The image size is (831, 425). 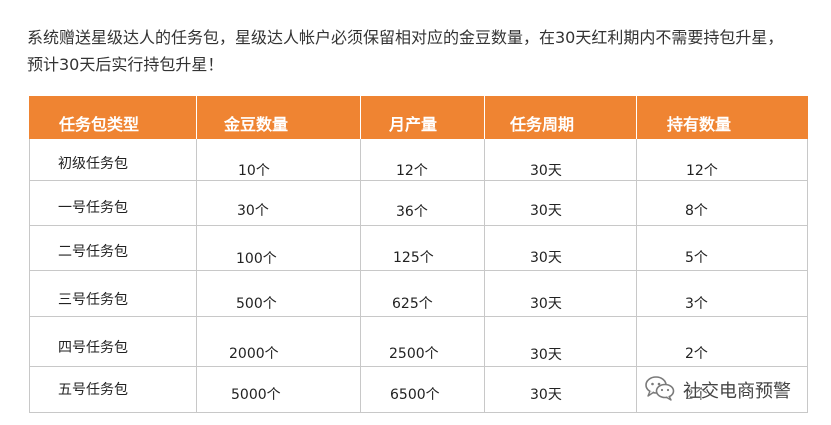 What do you see at coordinates (125, 64) in the screenshot?
I see `intro-line-2: 预计30天后实行持包升星！` at bounding box center [125, 64].